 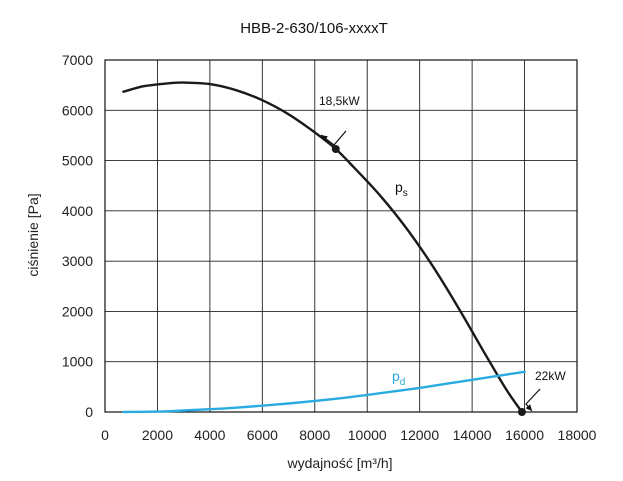 I want to click on y-tick-label-6: 6000, so click(x=77, y=110).